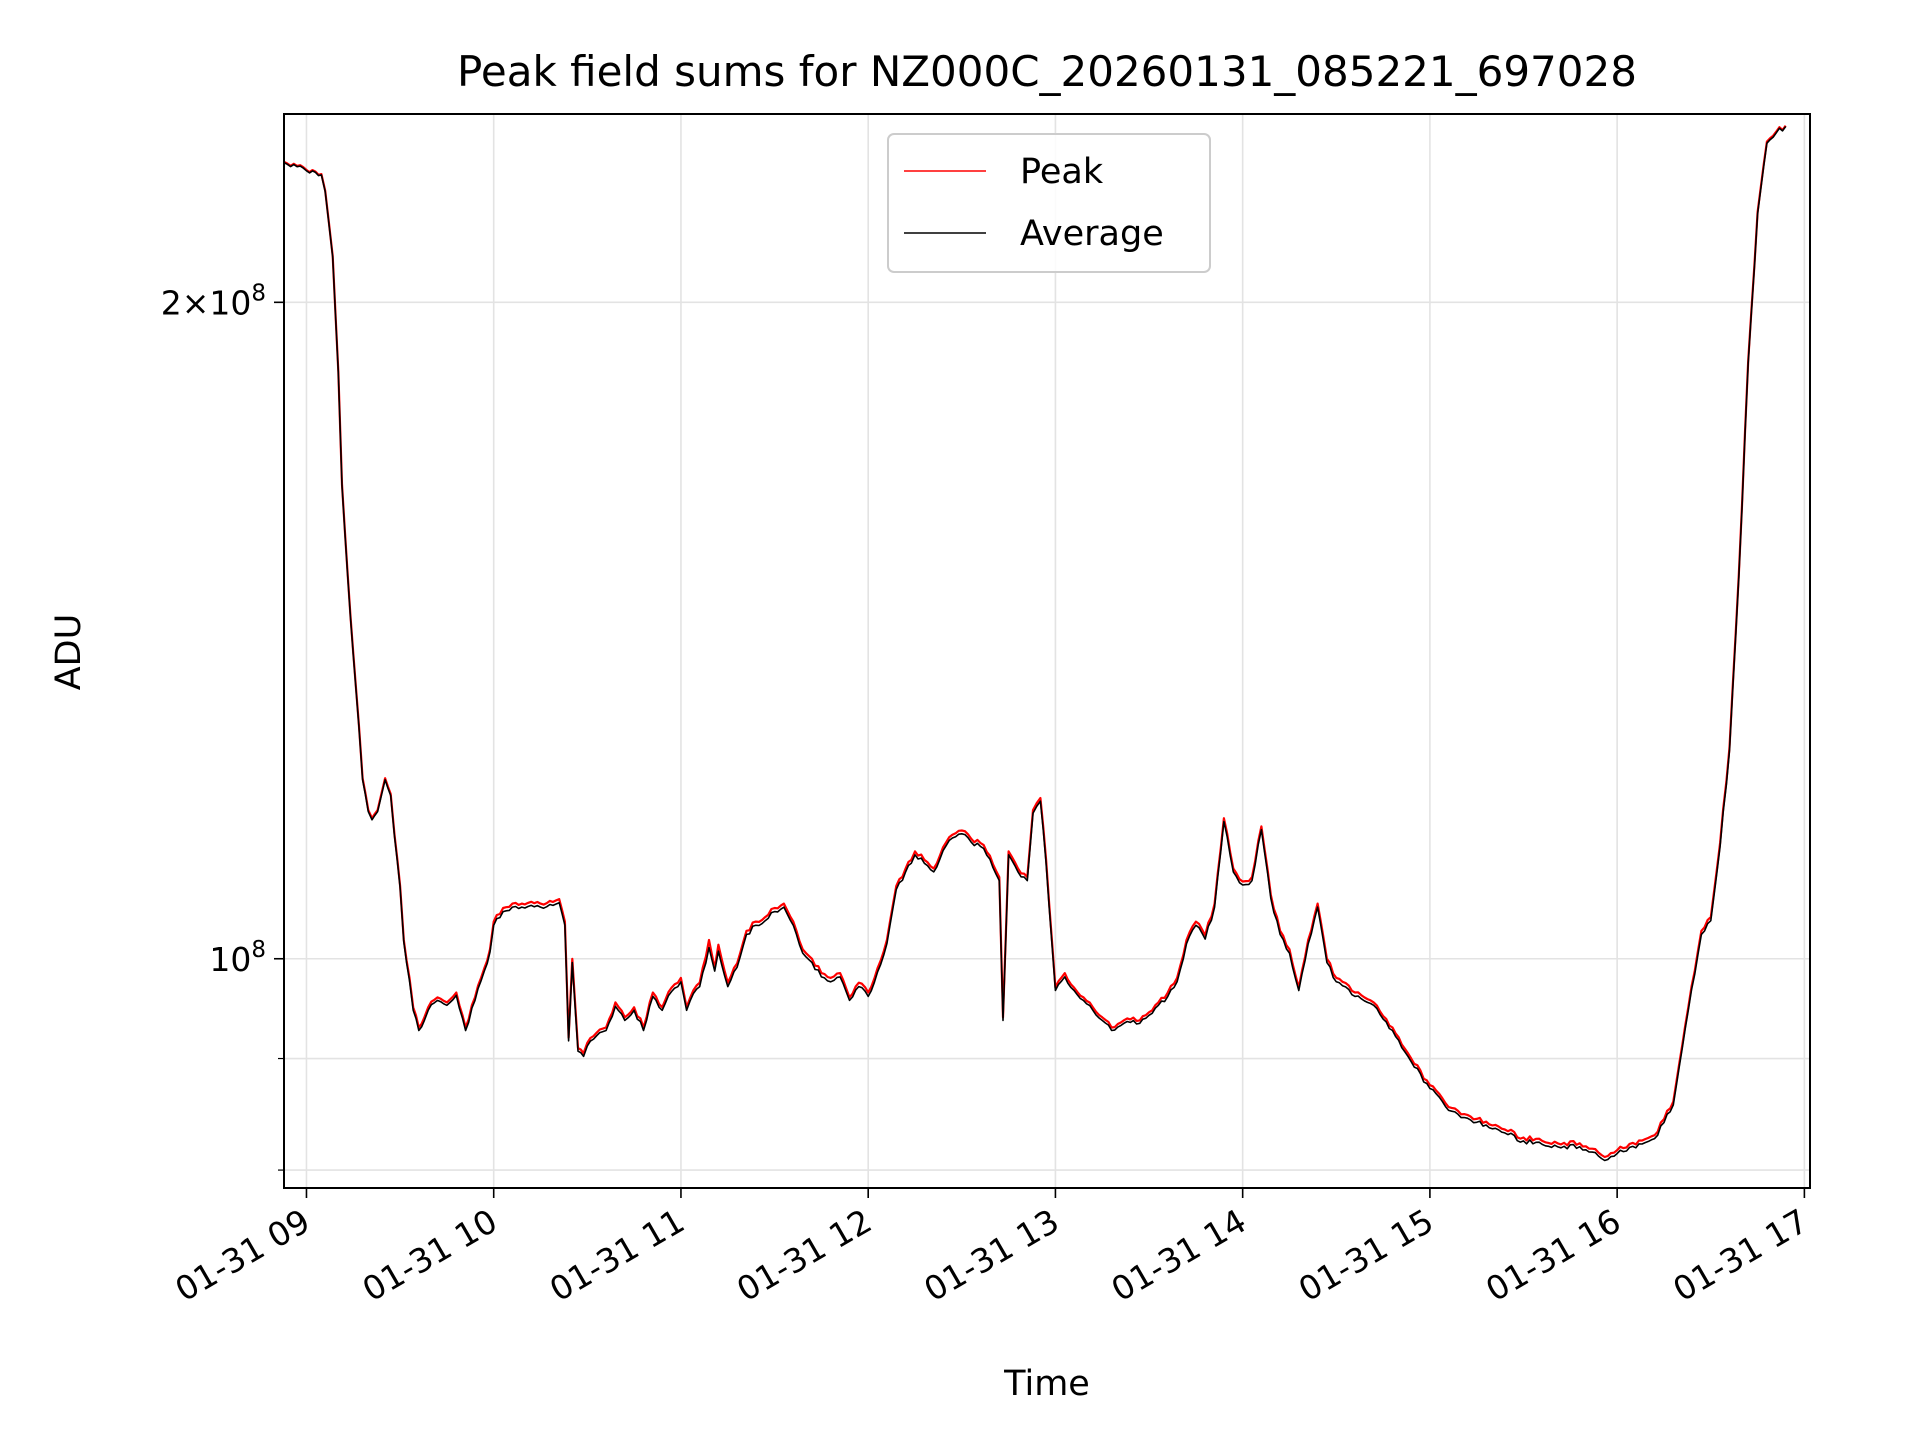 The image size is (1920, 1440). What do you see at coordinates (69, 652) in the screenshot?
I see `y-axis-title: ADU` at bounding box center [69, 652].